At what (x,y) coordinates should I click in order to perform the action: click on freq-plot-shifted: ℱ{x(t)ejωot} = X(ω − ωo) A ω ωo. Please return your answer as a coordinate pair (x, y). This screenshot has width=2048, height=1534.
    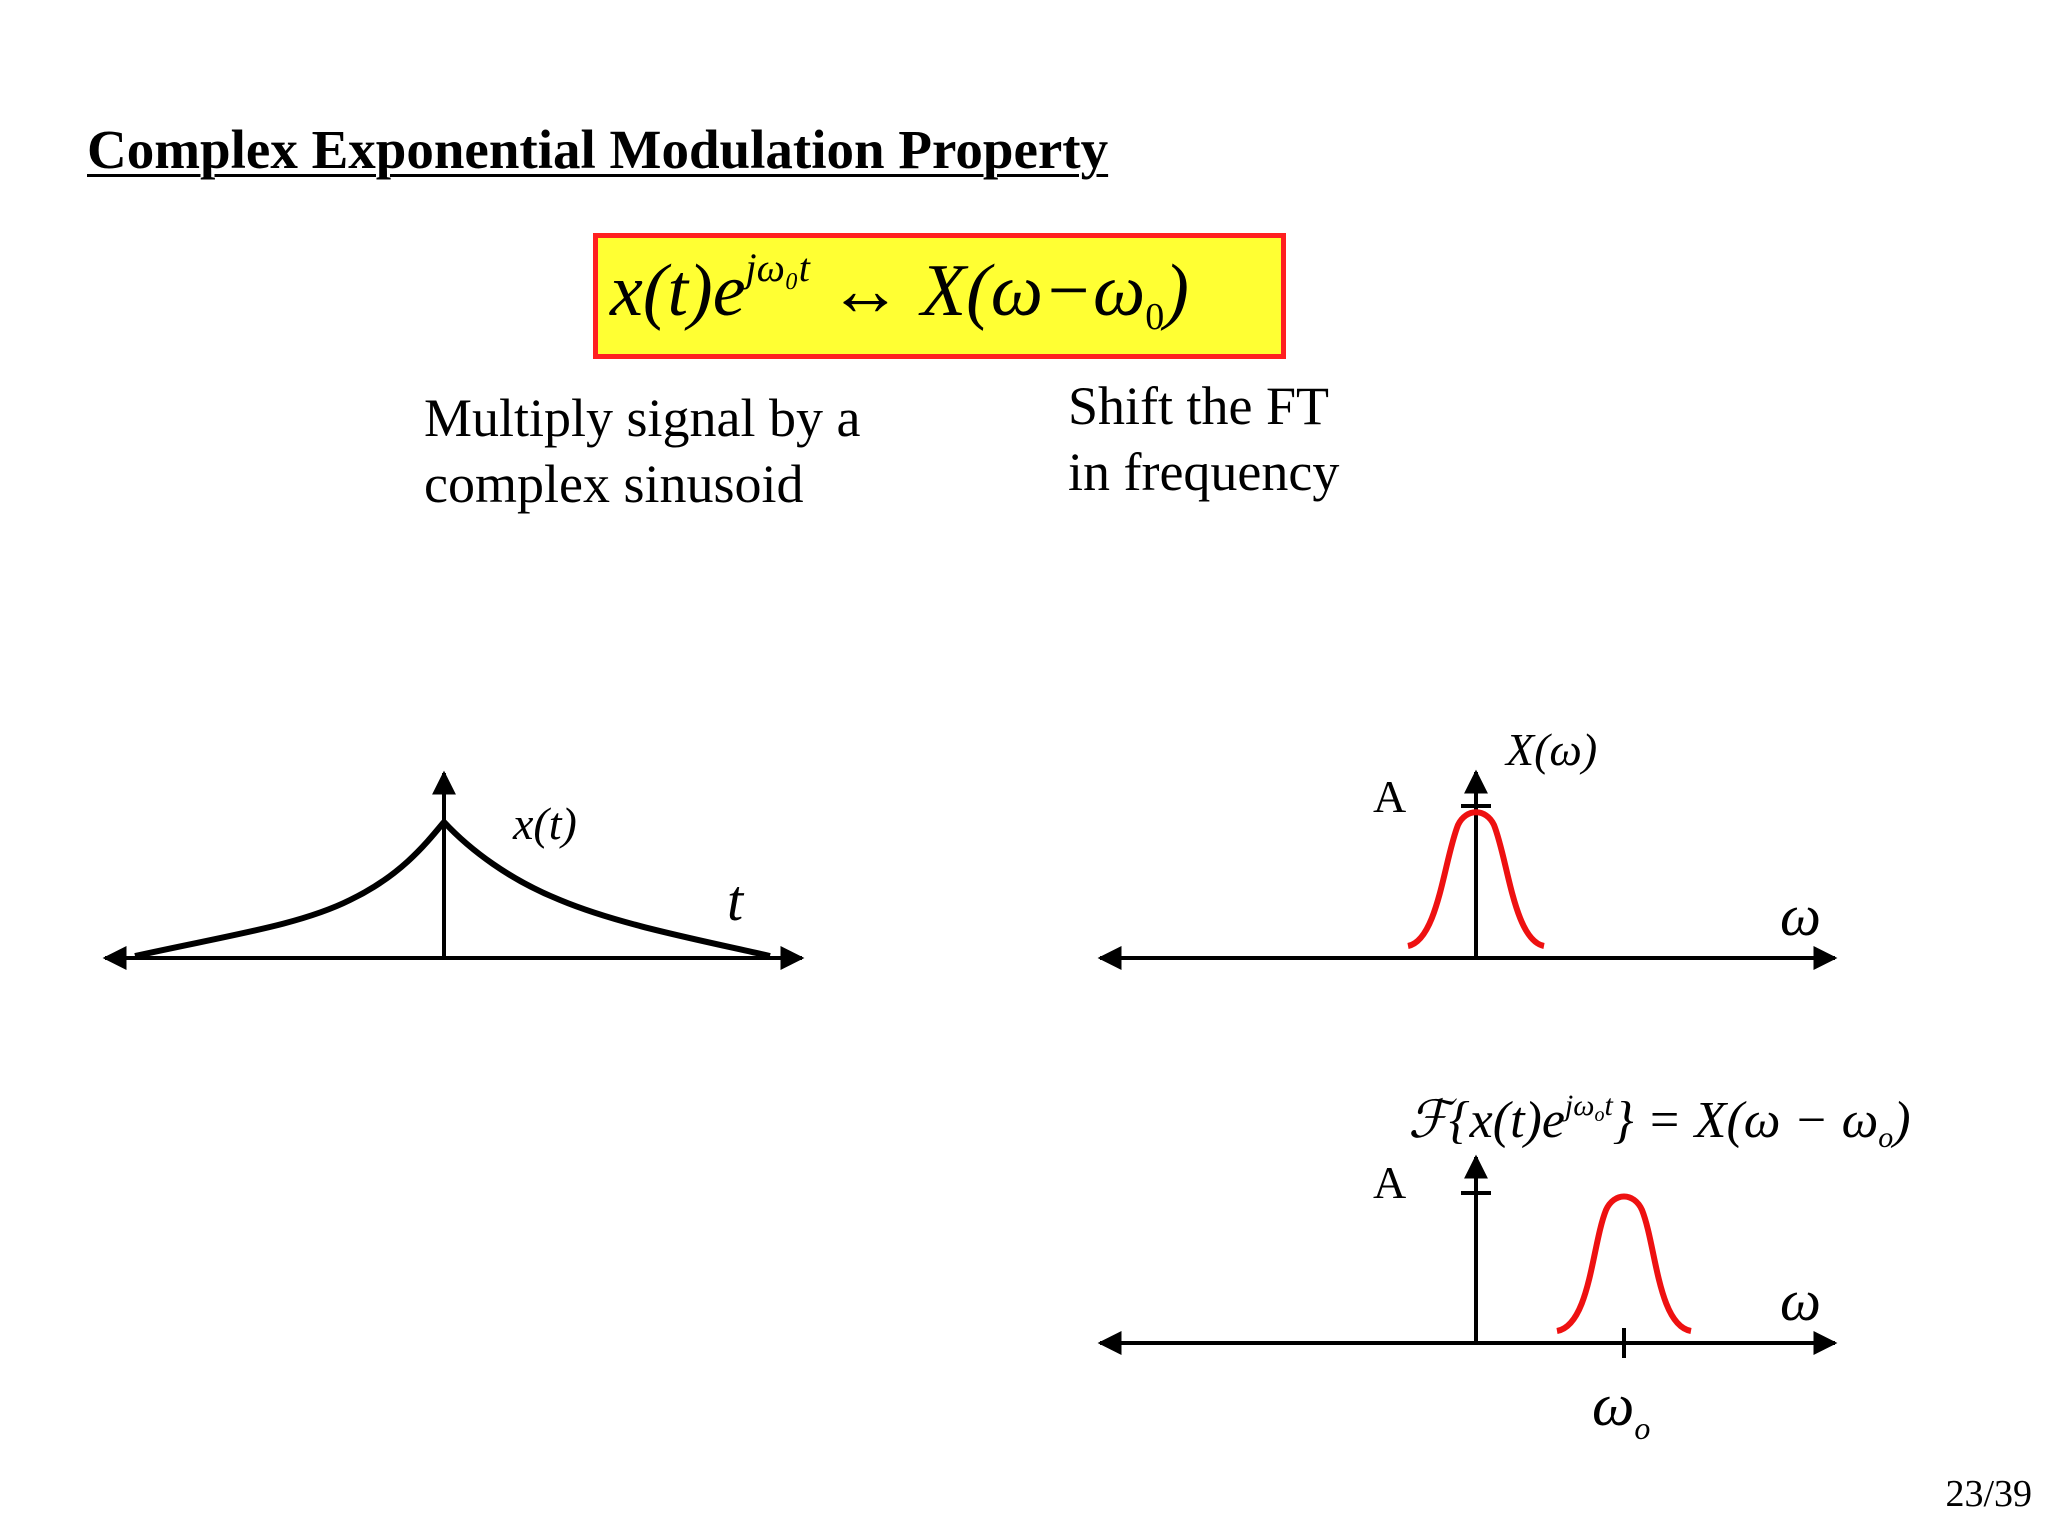
    Looking at the image, I should click on (1504, 1267).